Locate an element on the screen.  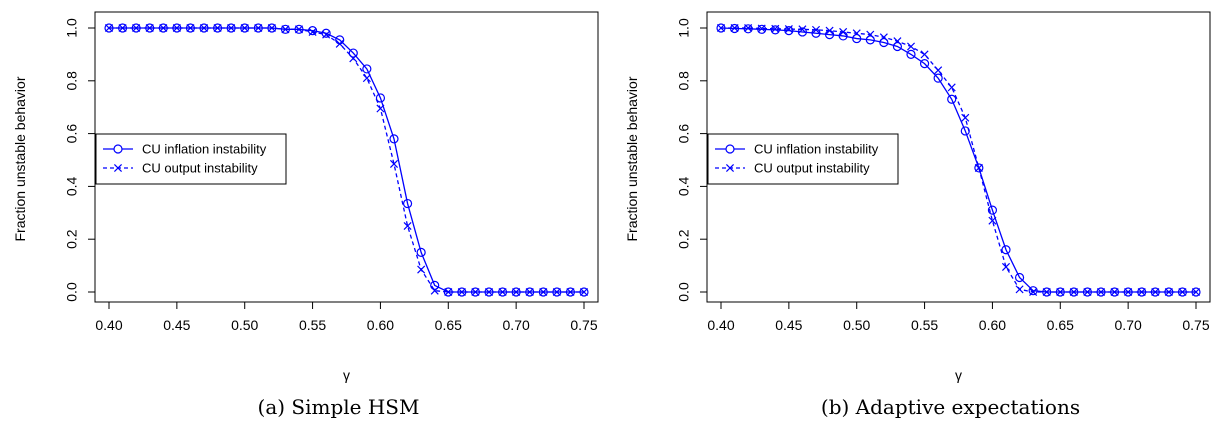
y-tick-label: 0.6 is located at coordinates (72, 134).